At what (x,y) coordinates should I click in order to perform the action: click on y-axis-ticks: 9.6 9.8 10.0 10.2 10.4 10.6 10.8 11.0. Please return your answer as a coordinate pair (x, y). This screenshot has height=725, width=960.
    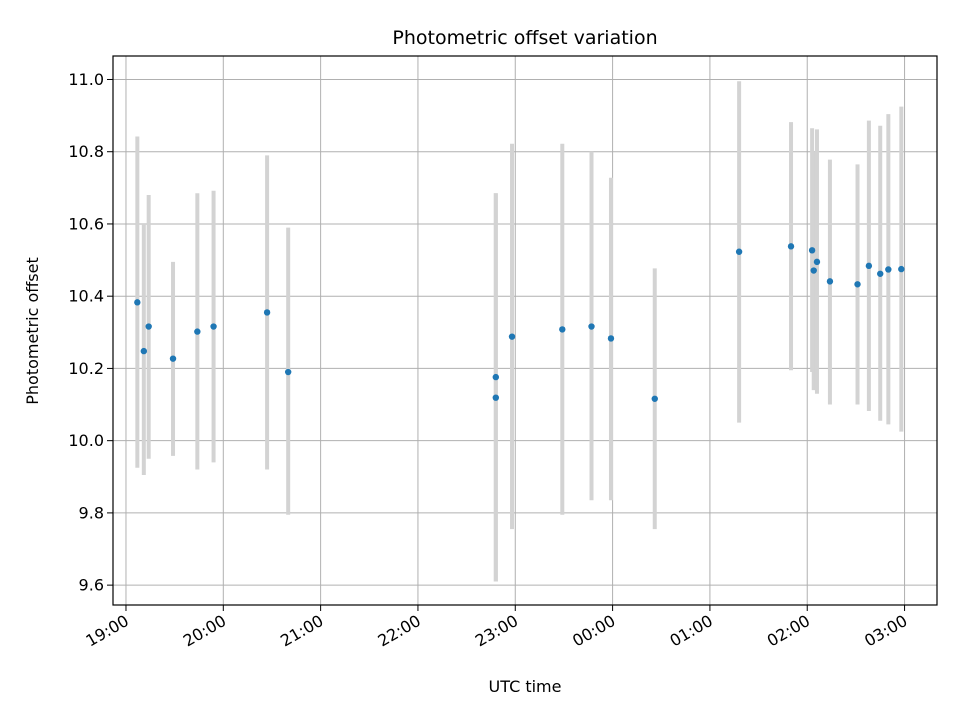
    Looking at the image, I should click on (90, 332).